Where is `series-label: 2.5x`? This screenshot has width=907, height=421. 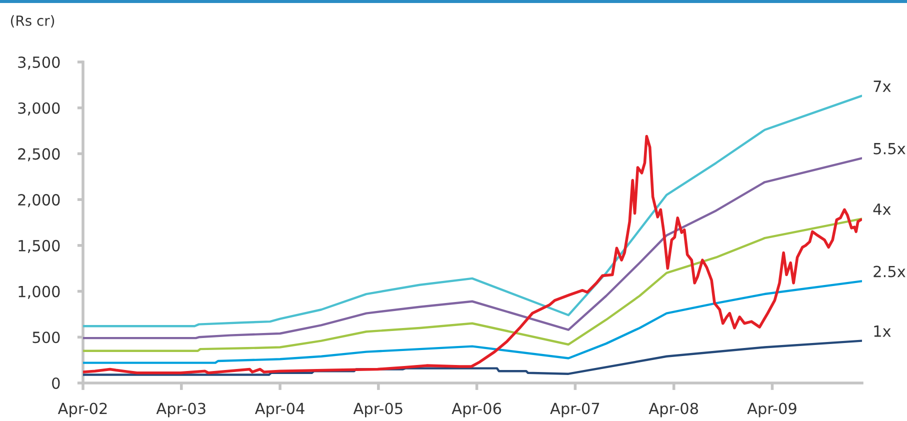
series-label: 2.5x is located at coordinates (890, 272).